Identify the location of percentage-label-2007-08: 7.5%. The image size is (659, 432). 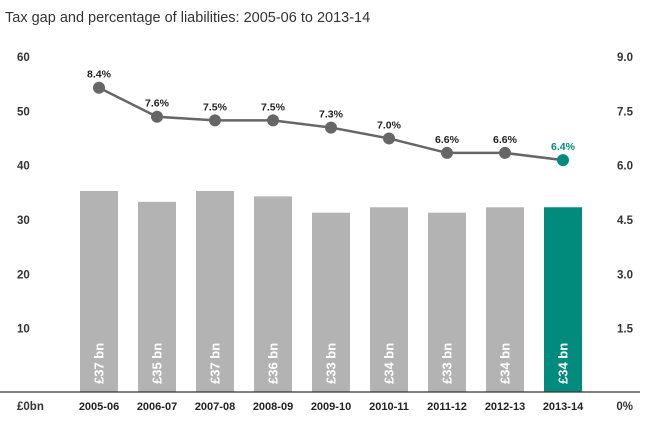
(215, 107).